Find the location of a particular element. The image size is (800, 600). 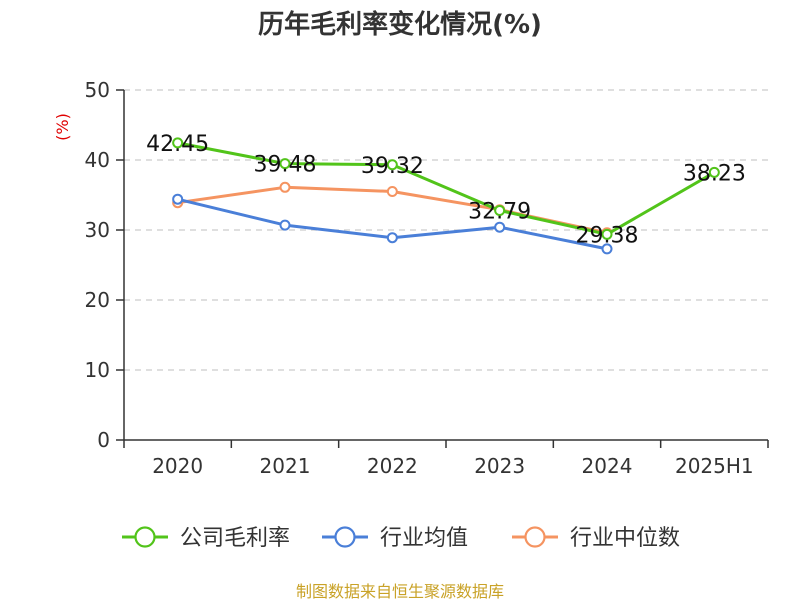

legend-label: 公司毛利率 is located at coordinates (235, 538).